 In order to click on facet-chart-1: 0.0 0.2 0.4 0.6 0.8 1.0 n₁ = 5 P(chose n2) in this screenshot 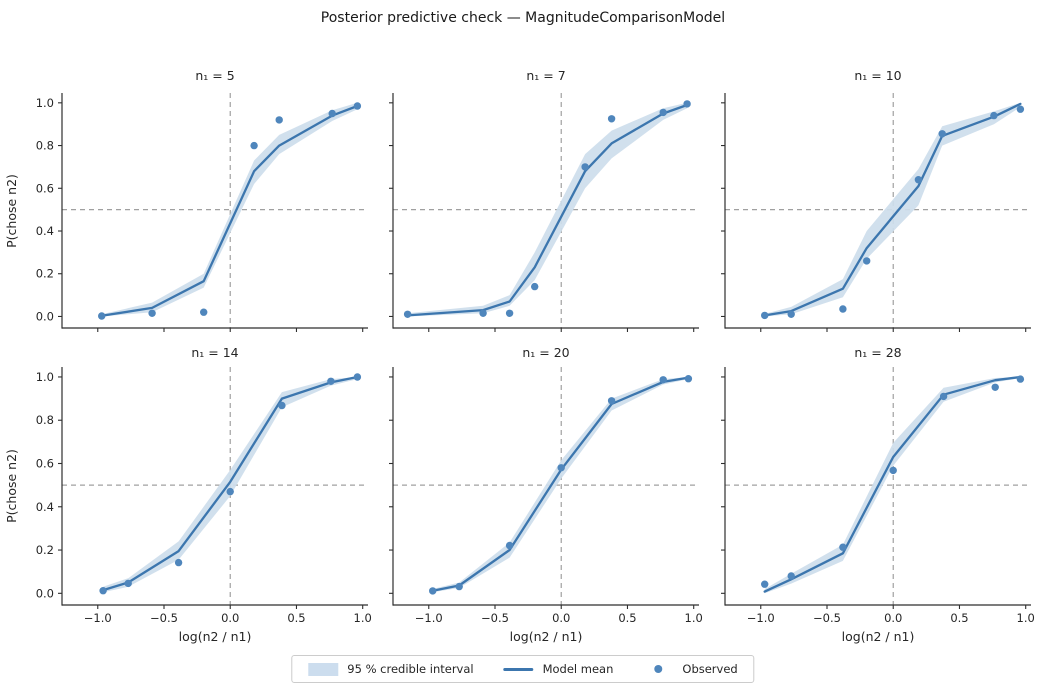, I will do `click(186, 200)`.